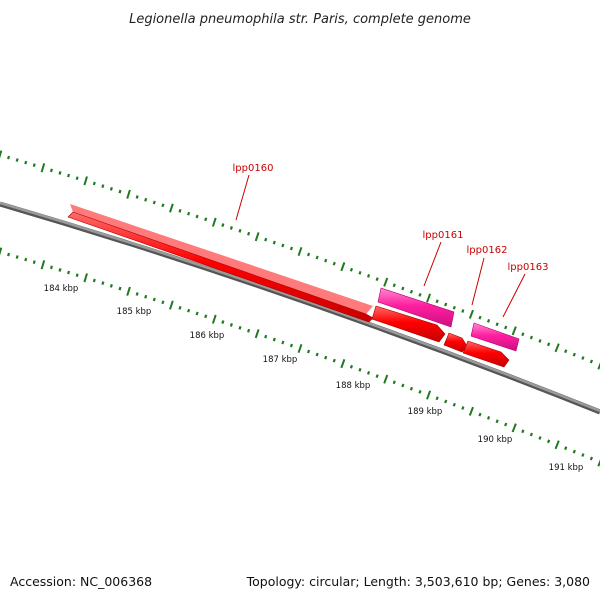 Image resolution: width=600 pixels, height=600 pixels. I want to click on scale-label-188: 188 kbp, so click(353, 386).